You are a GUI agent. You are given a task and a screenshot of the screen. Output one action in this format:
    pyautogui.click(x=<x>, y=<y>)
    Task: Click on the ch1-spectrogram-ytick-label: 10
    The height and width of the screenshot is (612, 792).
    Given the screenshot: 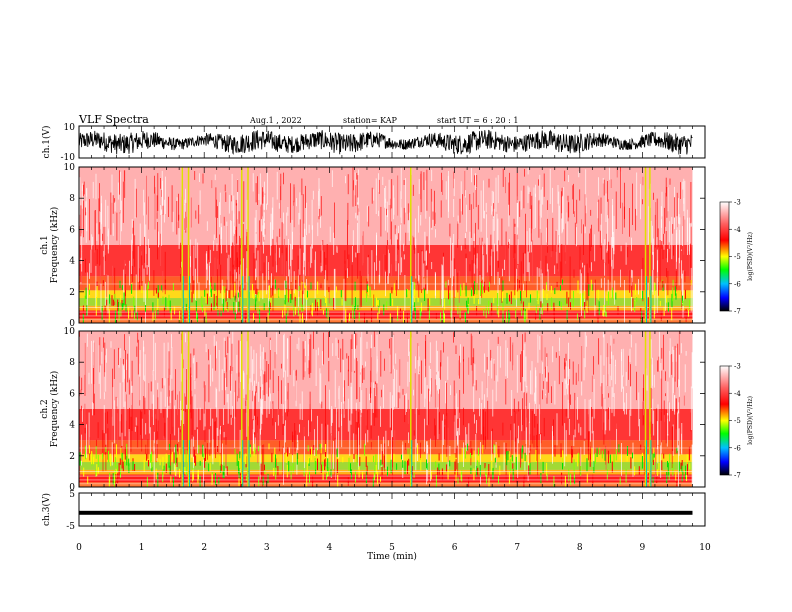 What is the action you would take?
    pyautogui.click(x=70, y=168)
    